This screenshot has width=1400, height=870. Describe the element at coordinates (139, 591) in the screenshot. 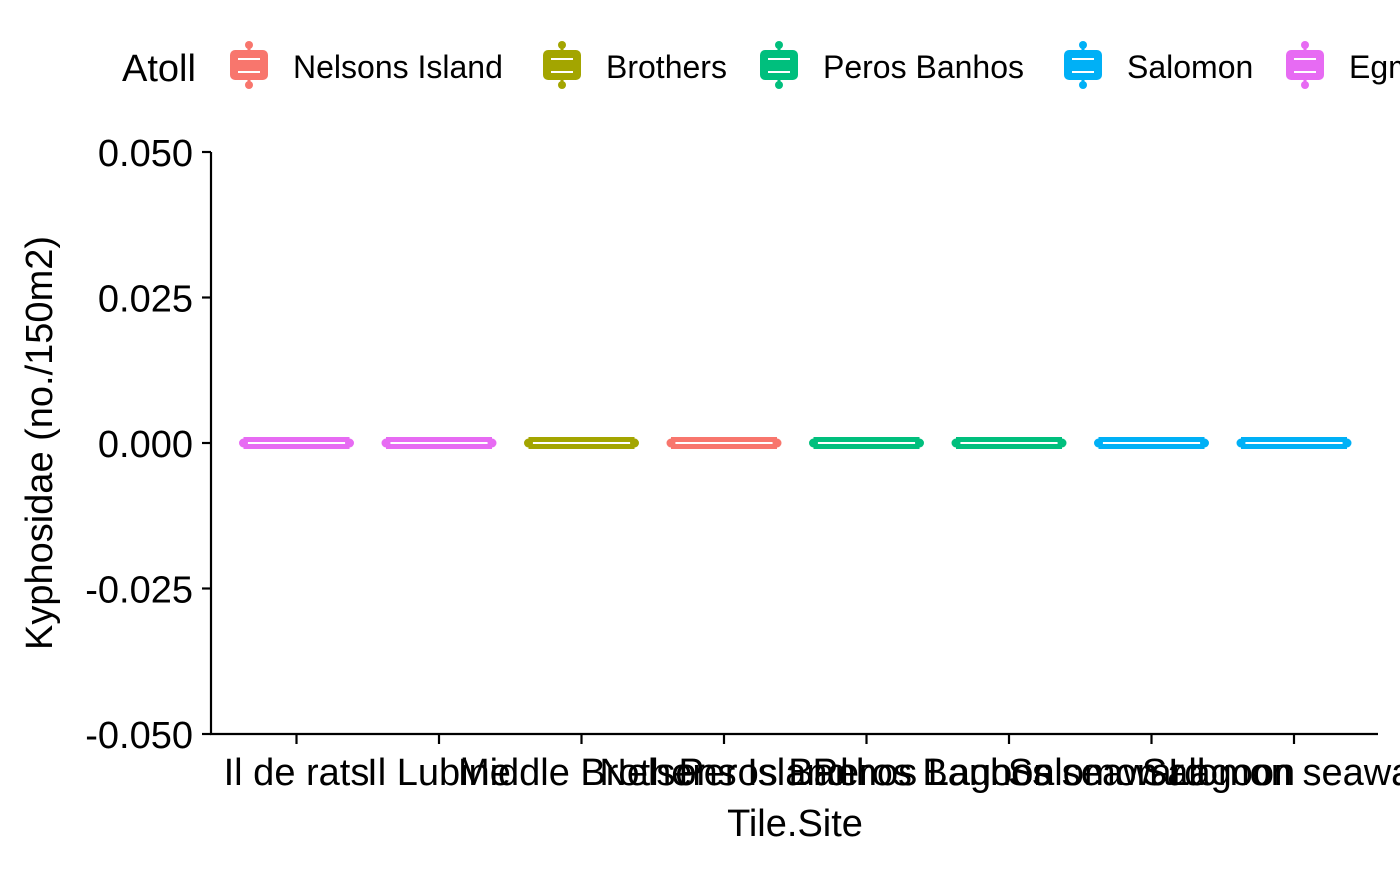

I see `y-tick-label: -0.025` at that location.